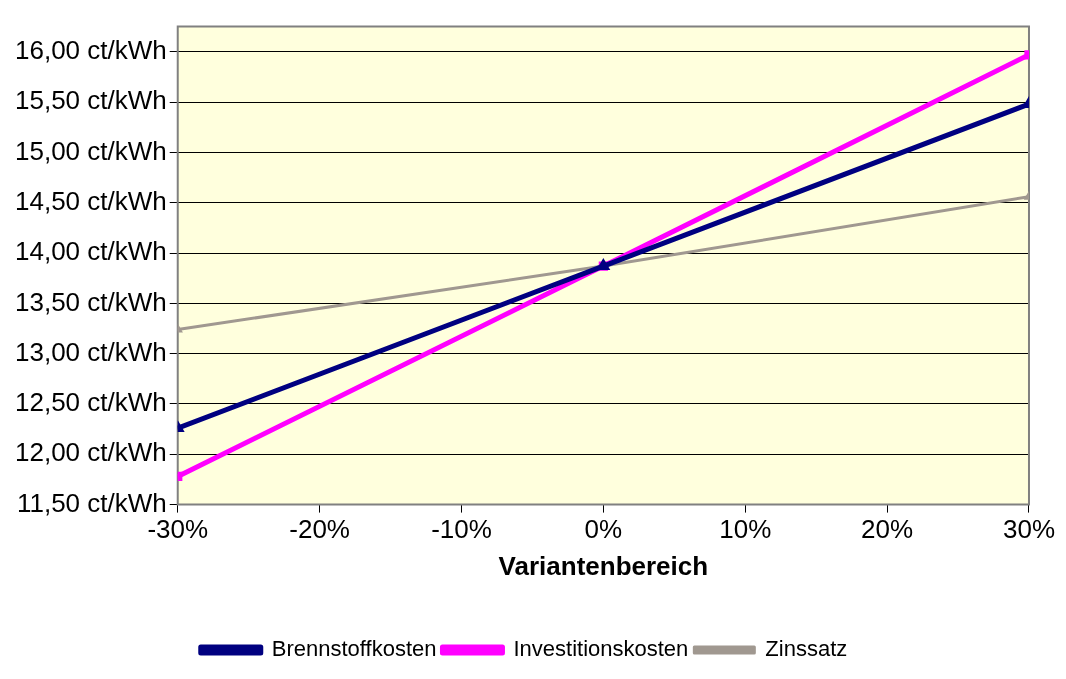 The width and height of the screenshot is (1066, 679). Describe the element at coordinates (1028, 529) in the screenshot. I see `x-tick-label: 30%` at that location.